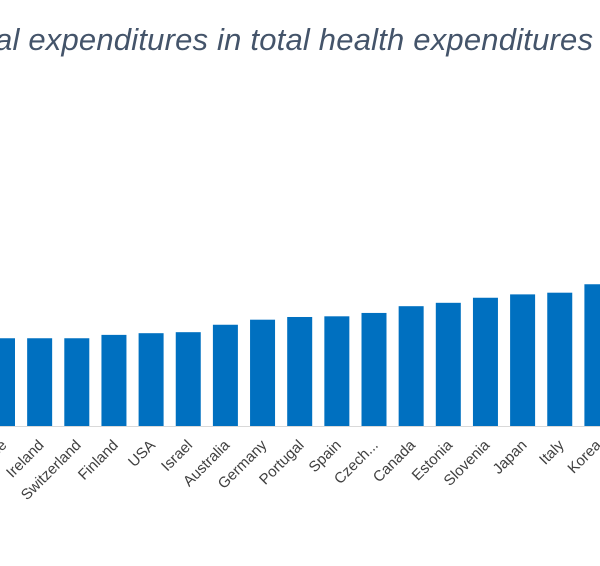 This screenshot has height=566, width=600. Describe the element at coordinates (523, 360) in the screenshot. I see `bar-japan` at that location.